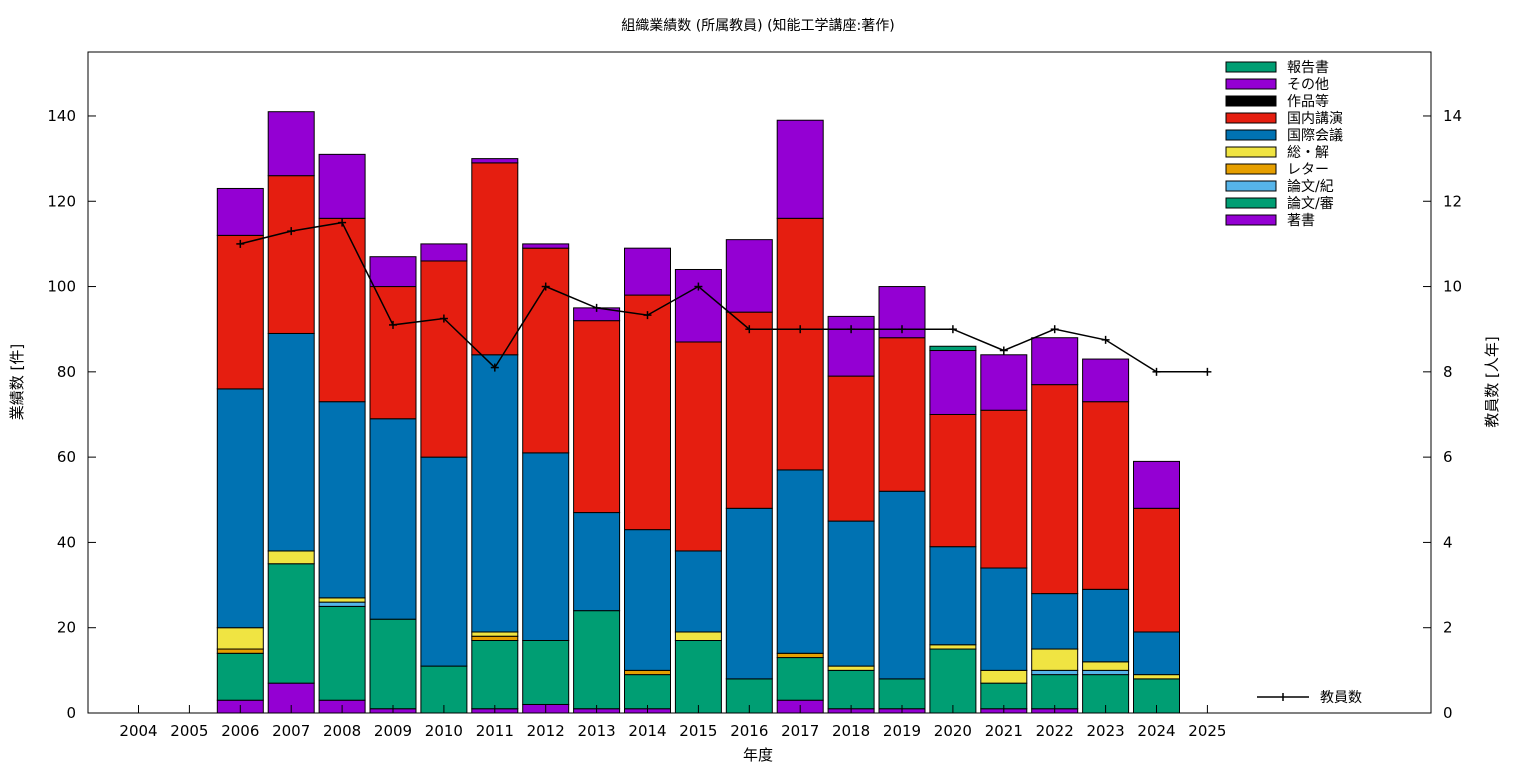 This screenshot has width=1536, height=768. What do you see at coordinates (1310, 187) in the screenshot?
I see `legend-label-7: 論文/紀` at bounding box center [1310, 187].